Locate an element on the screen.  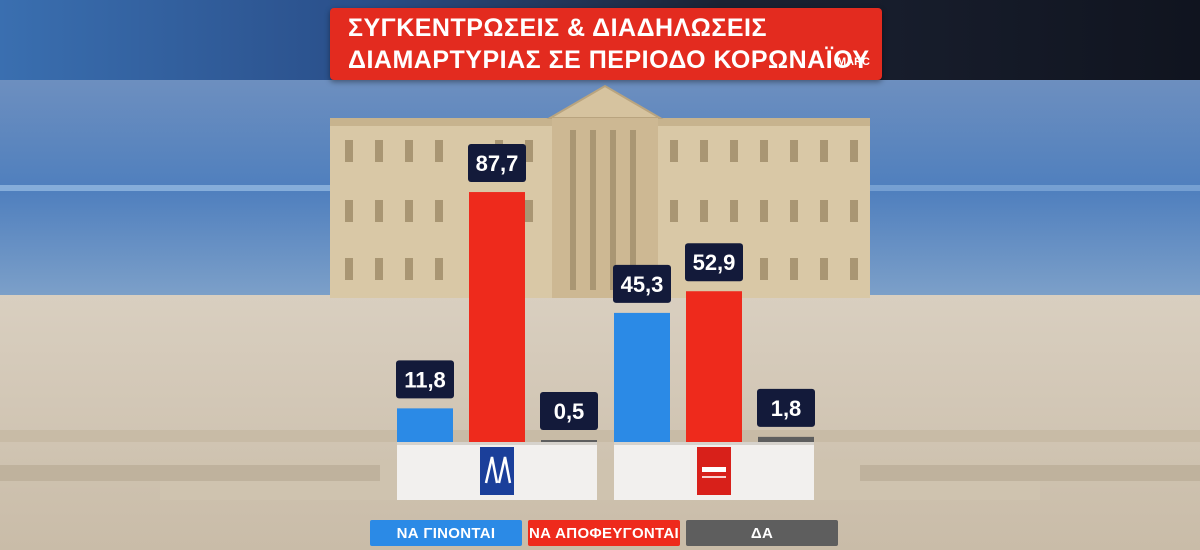
chart-title-line-1: ΣΥΓΚΕΝΤΡΩΣΕΙΣ & ΔΙΑΔΗΛΩΣΕΙΣ is located at coordinates (557, 28).